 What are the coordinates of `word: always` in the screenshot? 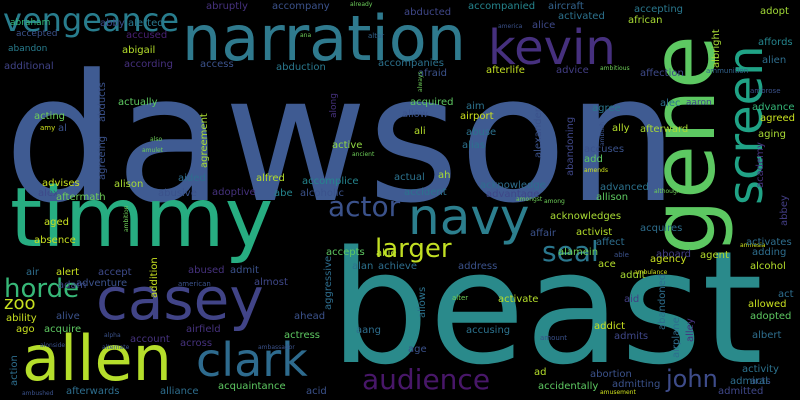 It's located at (420, 81).